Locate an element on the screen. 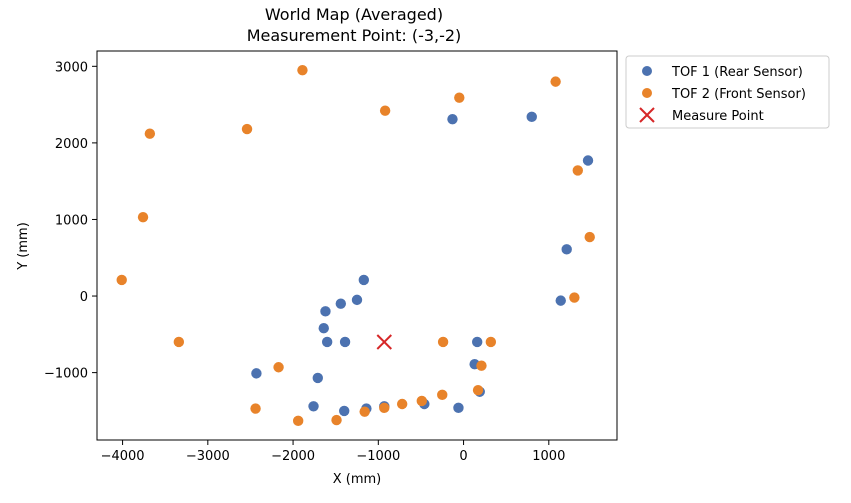 This screenshot has height=503, width=851. x-tick-label: −3000 is located at coordinates (208, 456).